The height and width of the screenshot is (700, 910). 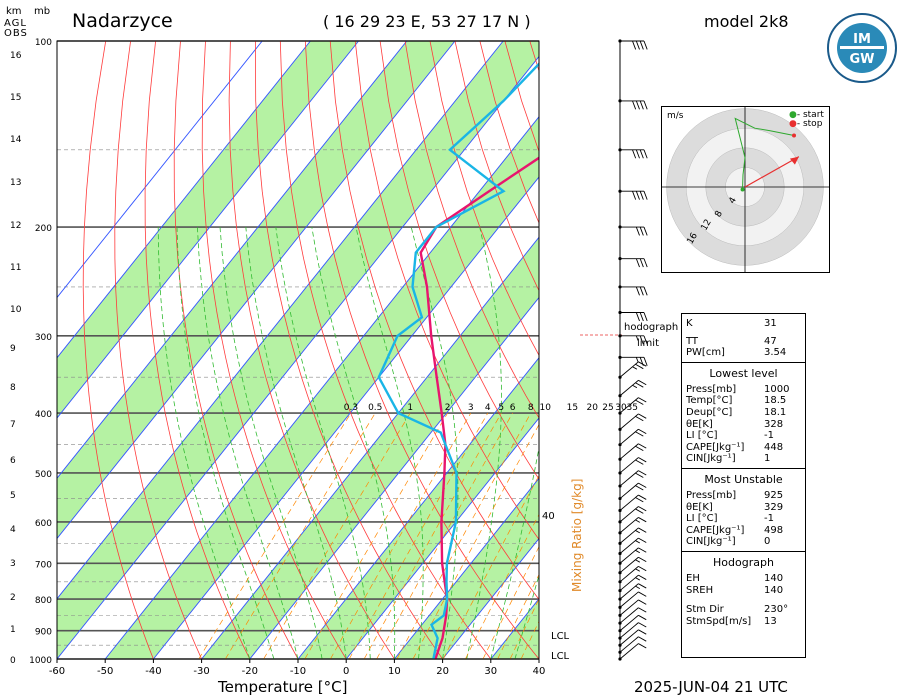 I want to click on station-name: Nadarzyce, so click(x=122, y=21).